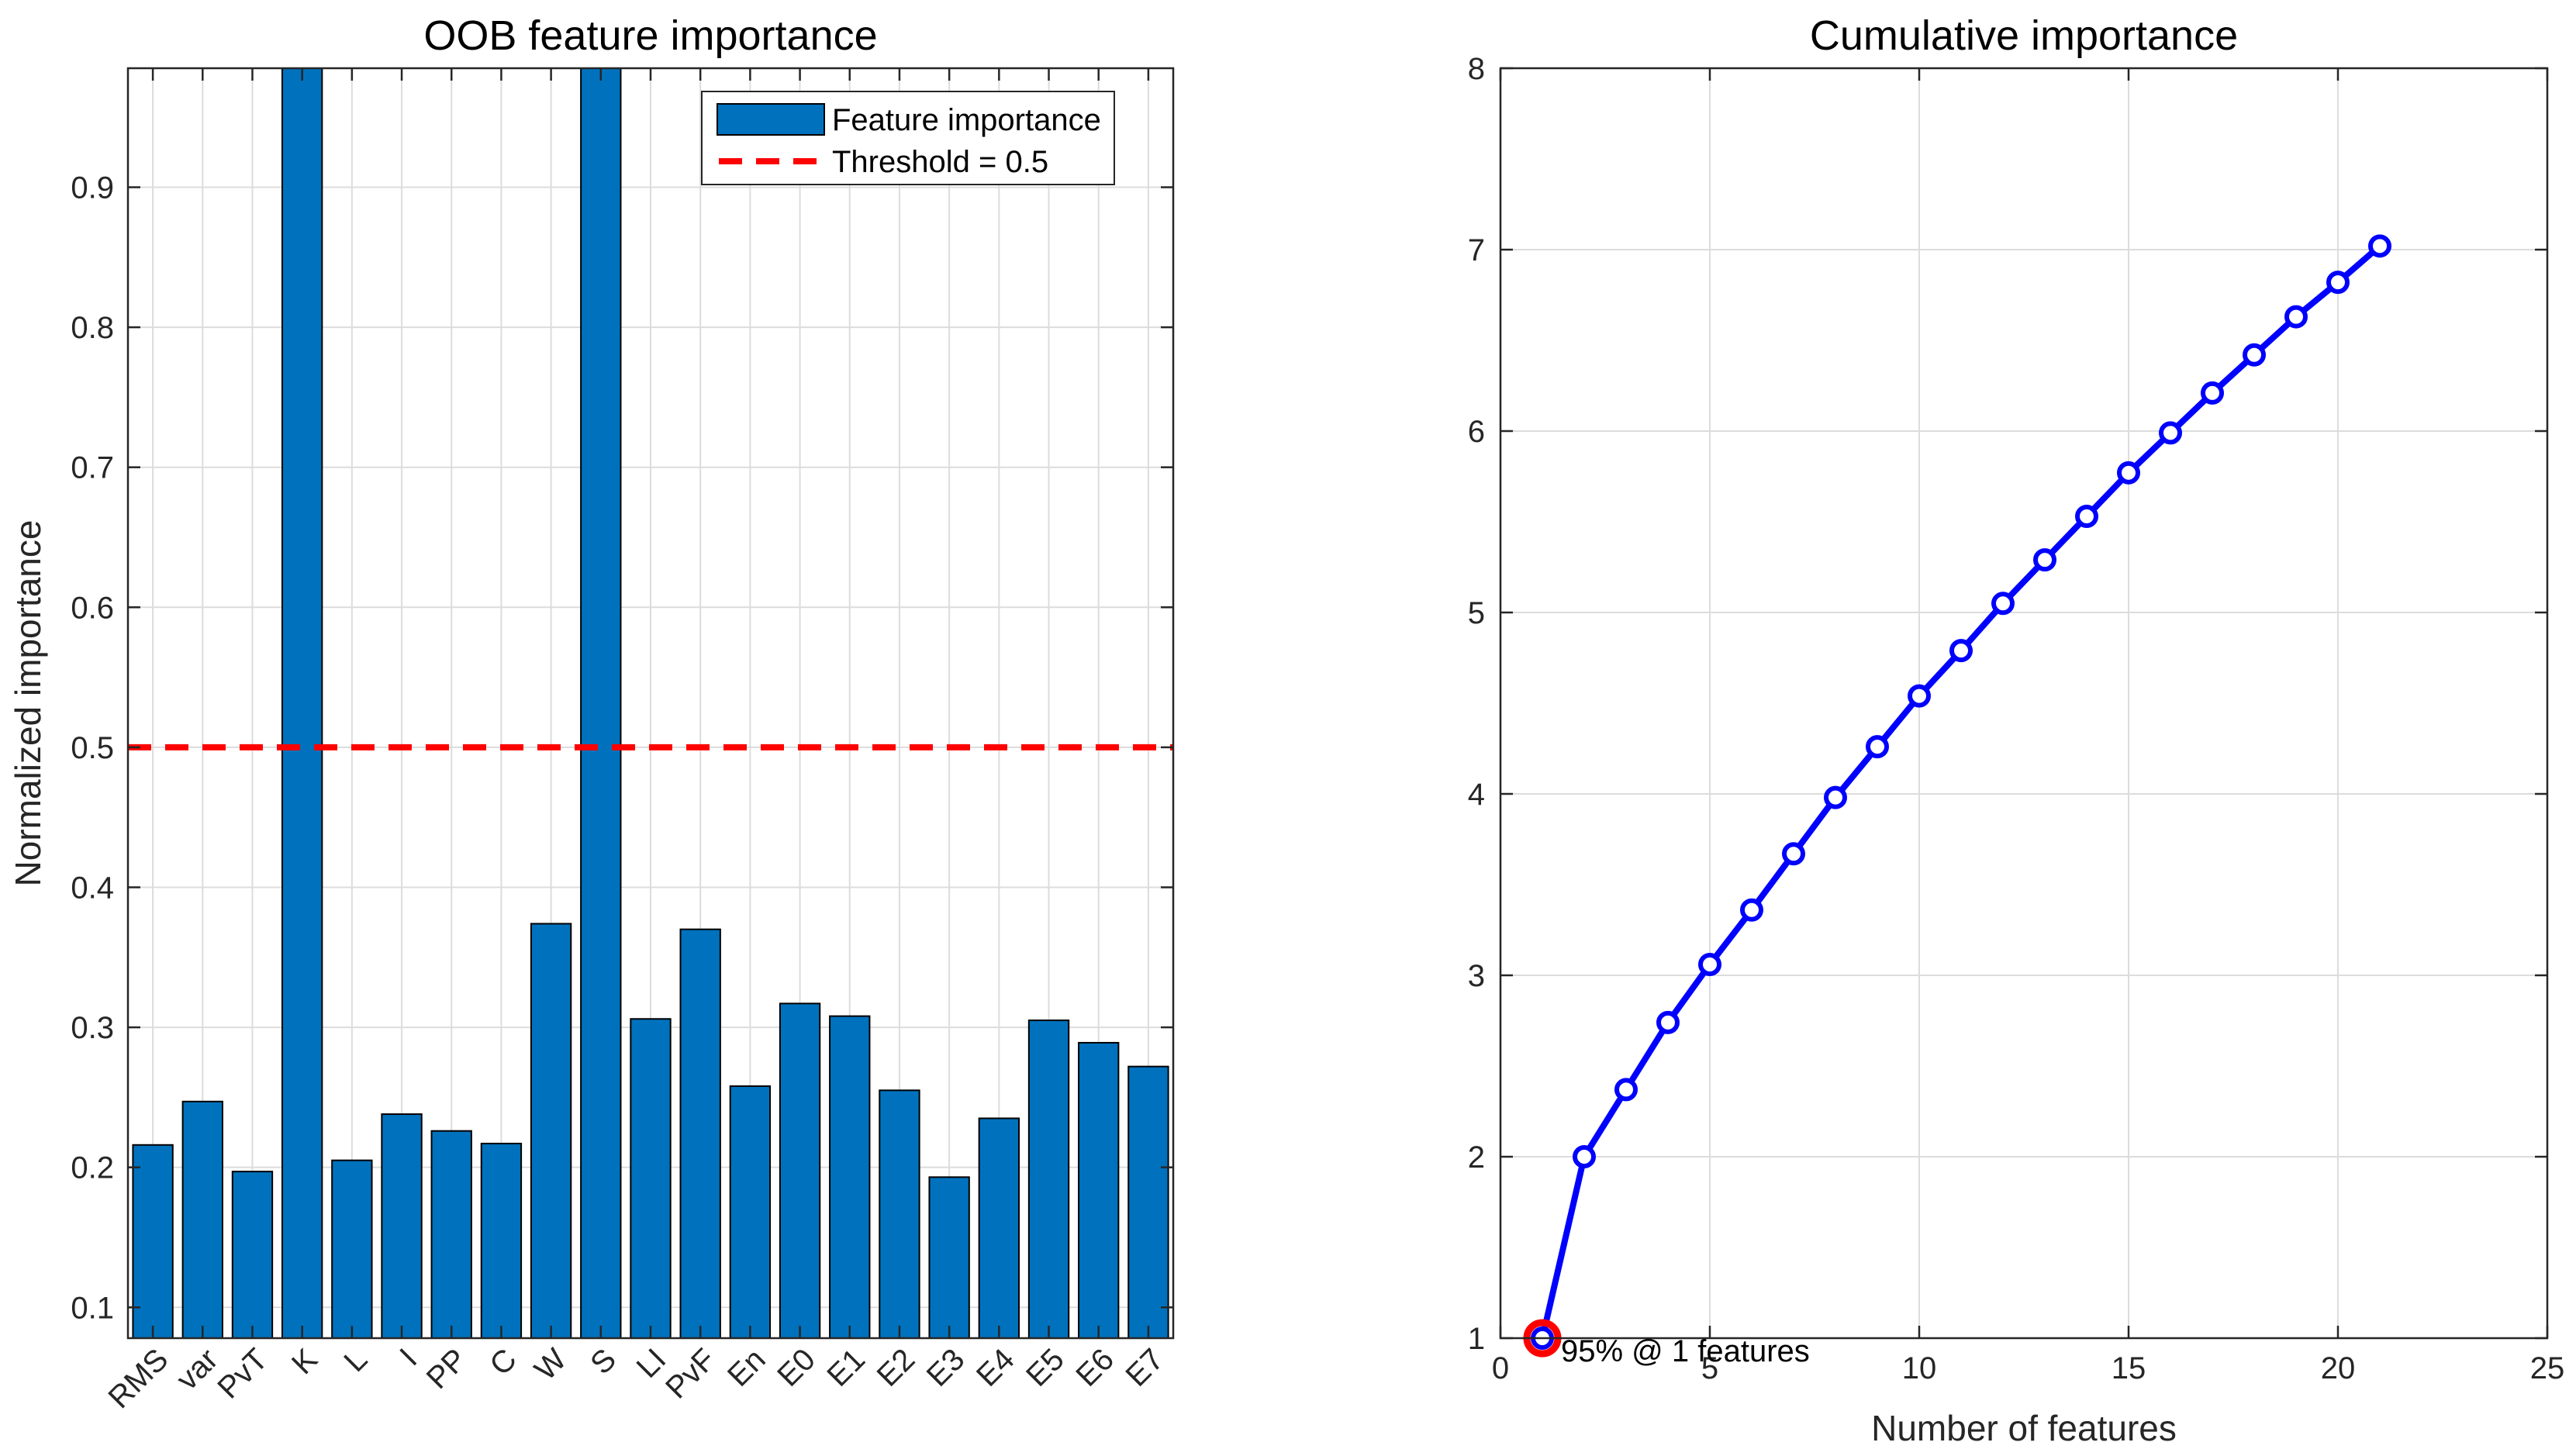 Image resolution: width=2576 pixels, height=1456 pixels. I want to click on x-tick-label-c: C, so click(503, 1362).